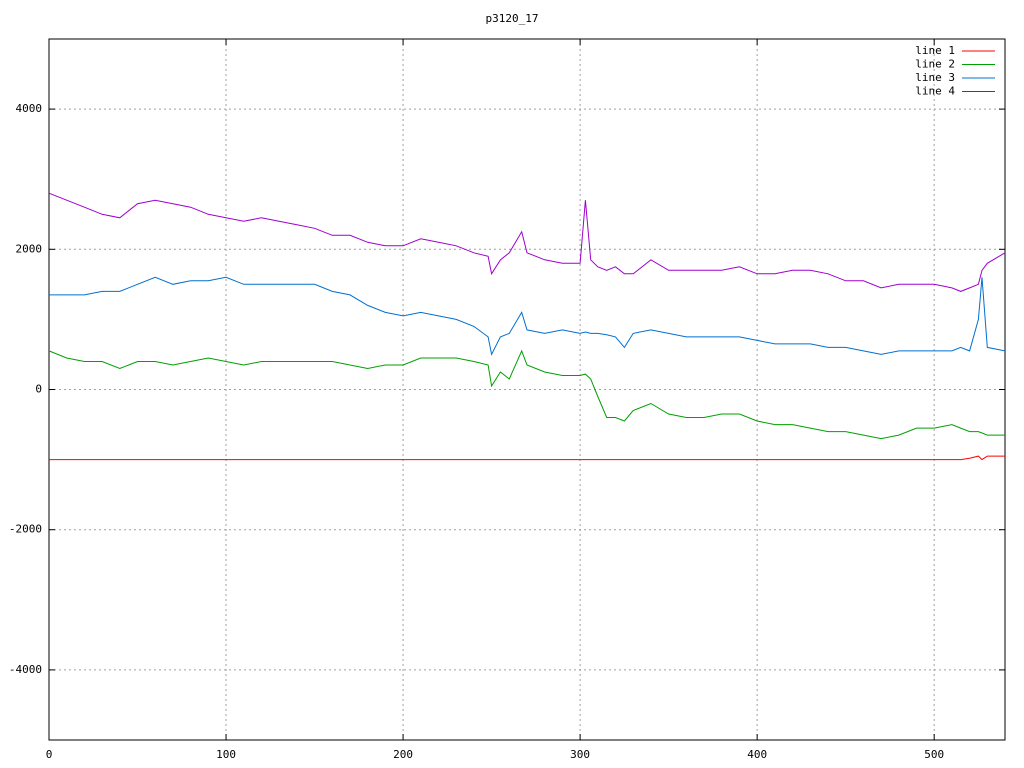 This screenshot has height=768, width=1024. What do you see at coordinates (757, 754) in the screenshot?
I see `x-tick-label: 400` at bounding box center [757, 754].